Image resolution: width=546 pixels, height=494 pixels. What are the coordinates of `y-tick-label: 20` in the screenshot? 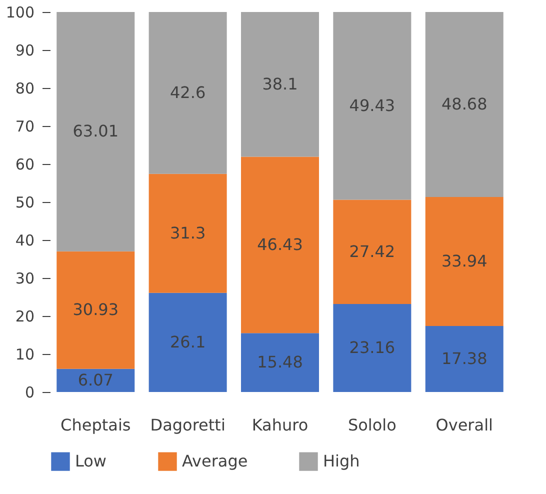 It's located at (24, 317).